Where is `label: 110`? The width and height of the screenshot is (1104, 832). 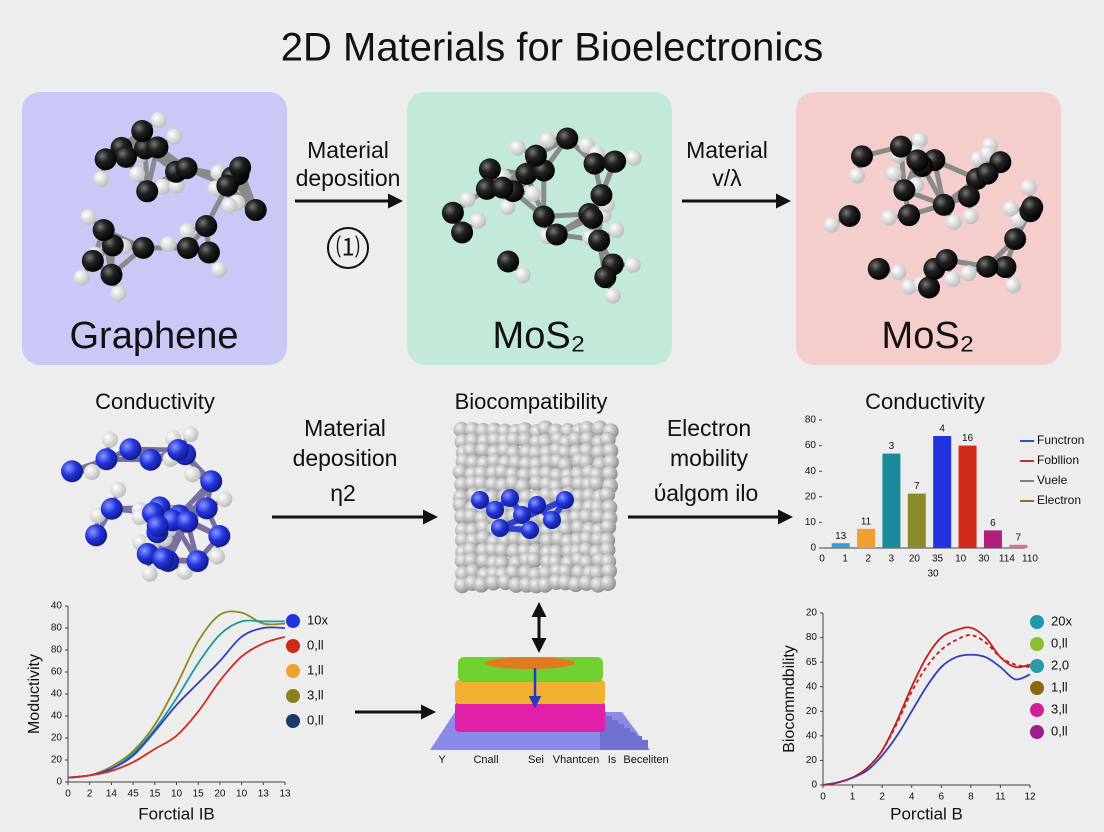
label: 110 is located at coordinates (1030, 559).